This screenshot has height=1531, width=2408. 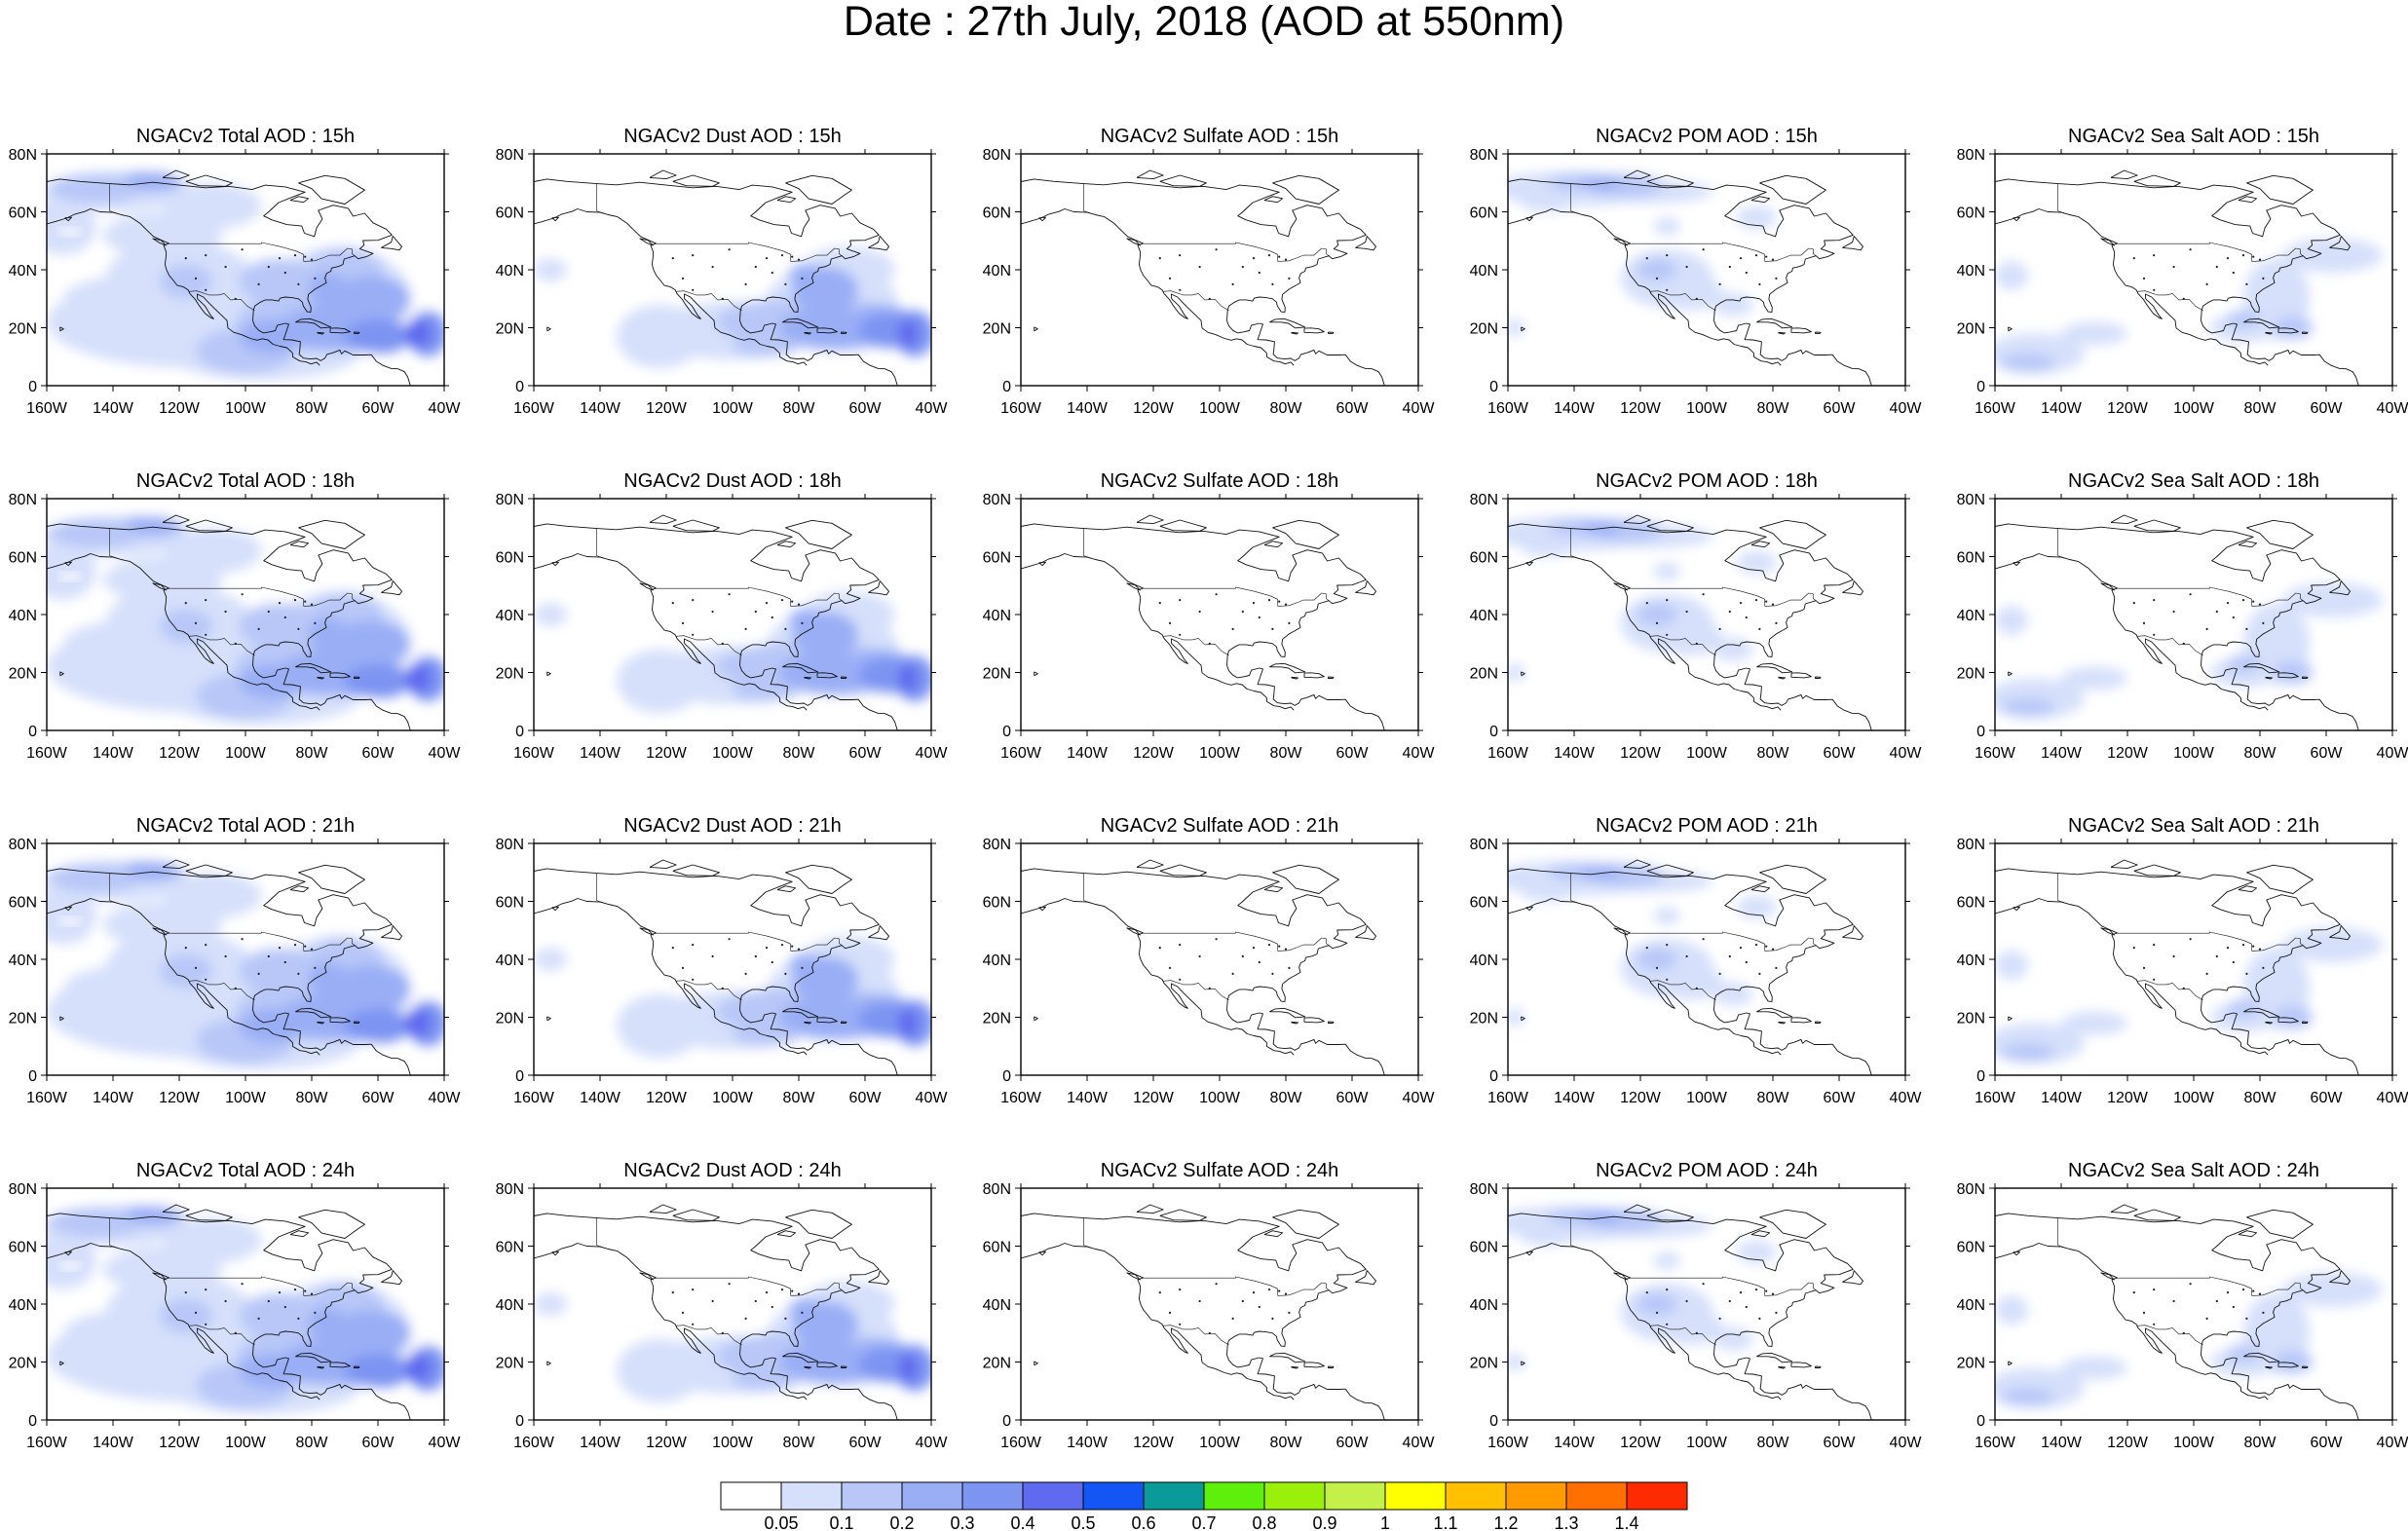 I want to click on panel-title: NGACv2 Sea Salt AOD : 18h, so click(x=2193, y=481).